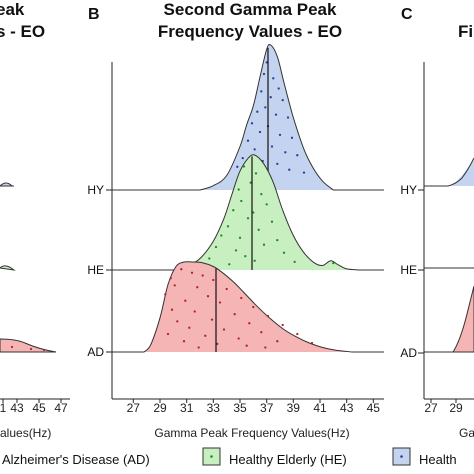 The image size is (474, 474). I want to click on panel-c-partial: C Fi HY HE AD 27 29 Ga, so click(437, 223).